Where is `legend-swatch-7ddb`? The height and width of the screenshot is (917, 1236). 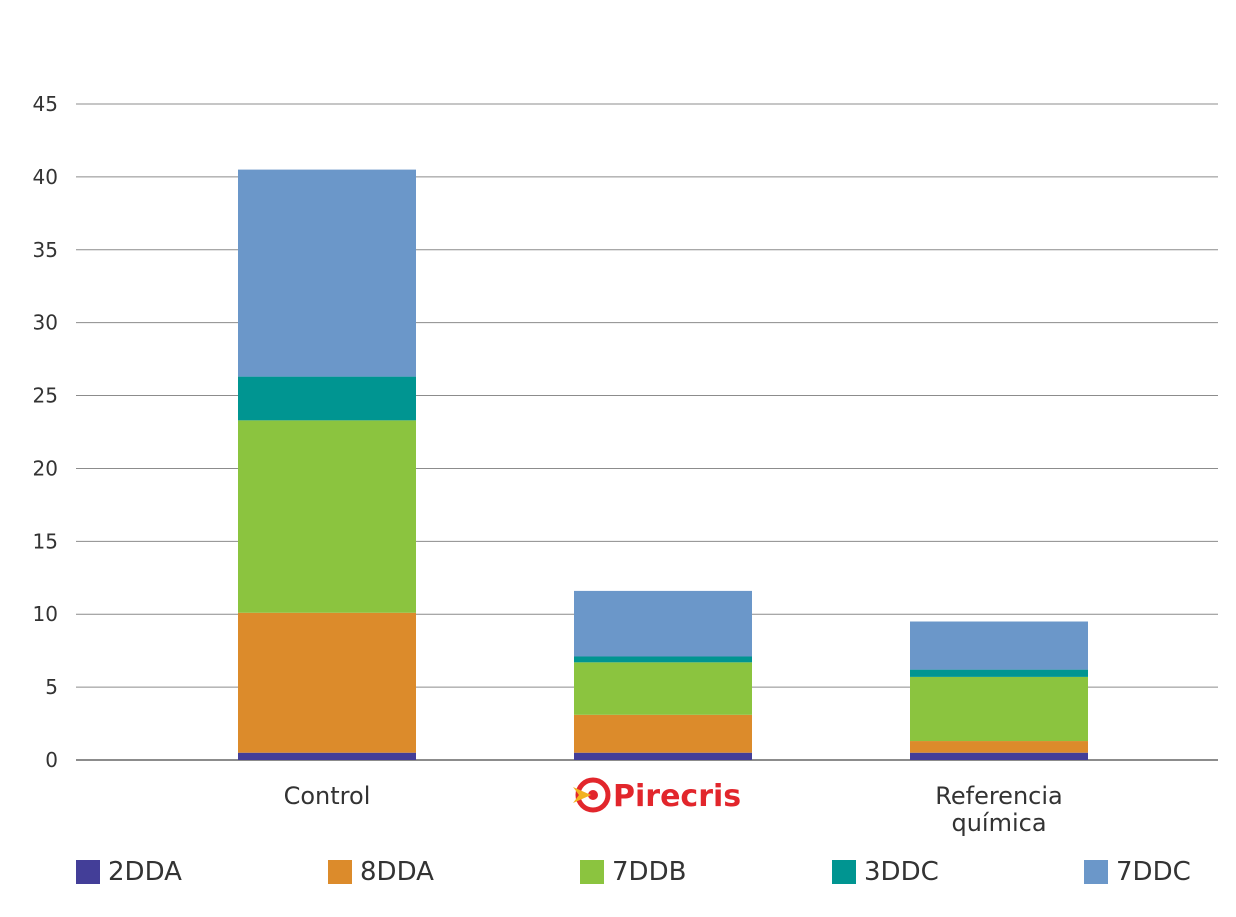 legend-swatch-7ddb is located at coordinates (592, 872).